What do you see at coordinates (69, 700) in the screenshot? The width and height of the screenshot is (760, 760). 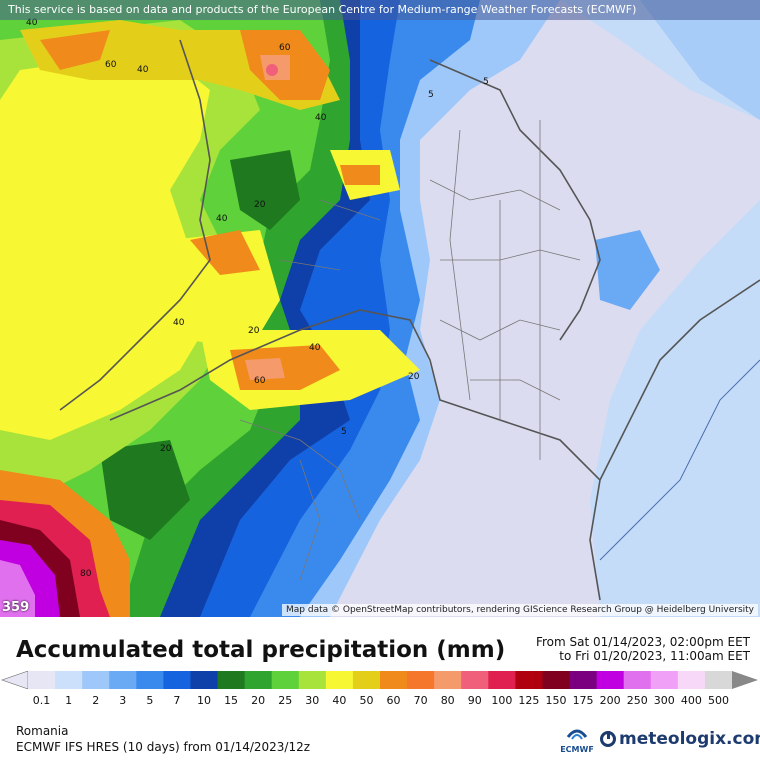 I see `scale-label: 1` at bounding box center [69, 700].